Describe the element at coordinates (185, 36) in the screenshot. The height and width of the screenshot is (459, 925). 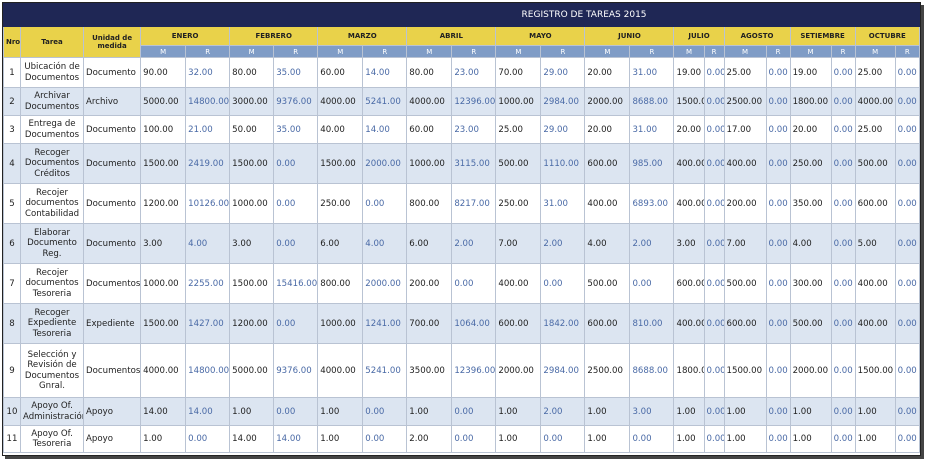
I see `month-header: ENERO` at that location.